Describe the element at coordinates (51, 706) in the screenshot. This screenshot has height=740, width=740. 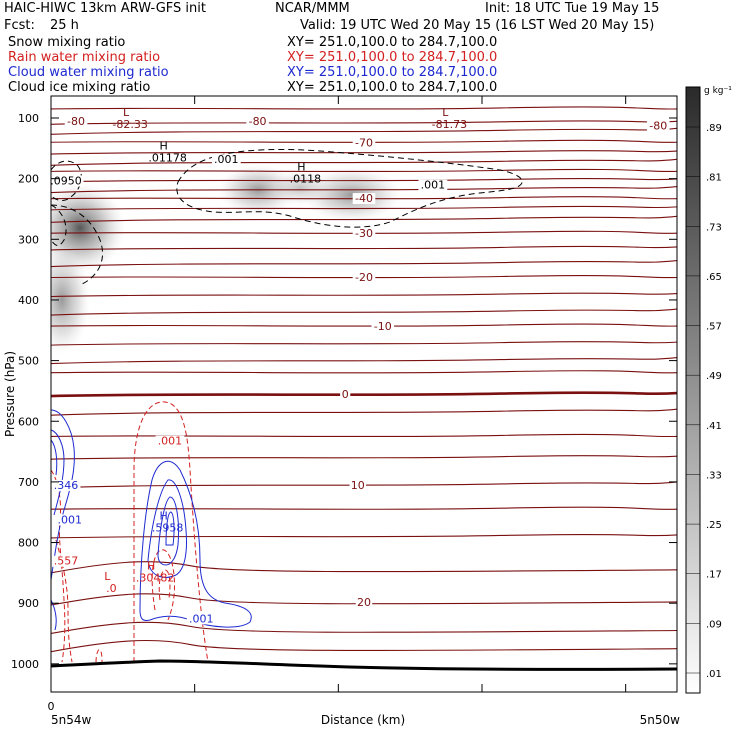
I see `x-zero-label: 0` at that location.